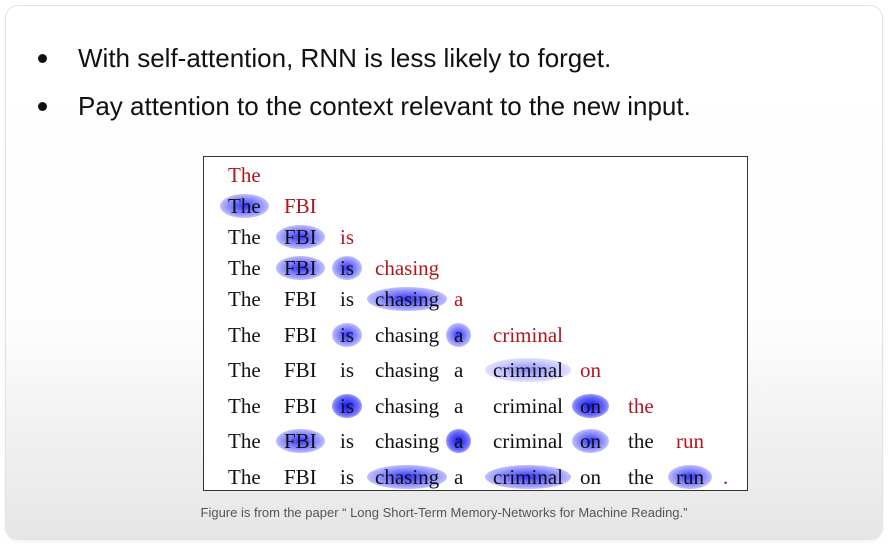 This screenshot has height=549, width=892. I want to click on figure-word-new: on, so click(590, 370).